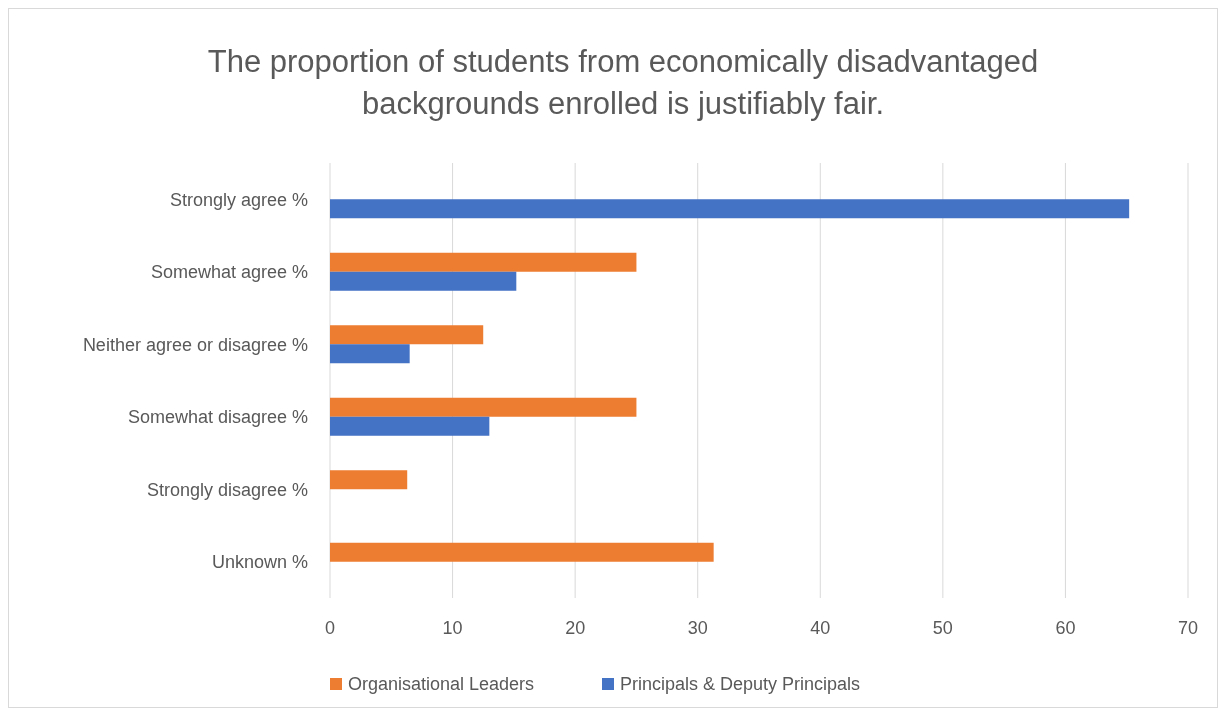  Describe the element at coordinates (623, 82) in the screenshot. I see `chart-title: The proportion of students from economically disadvantaged backgrounds enrolled is justifiably fair.` at that location.